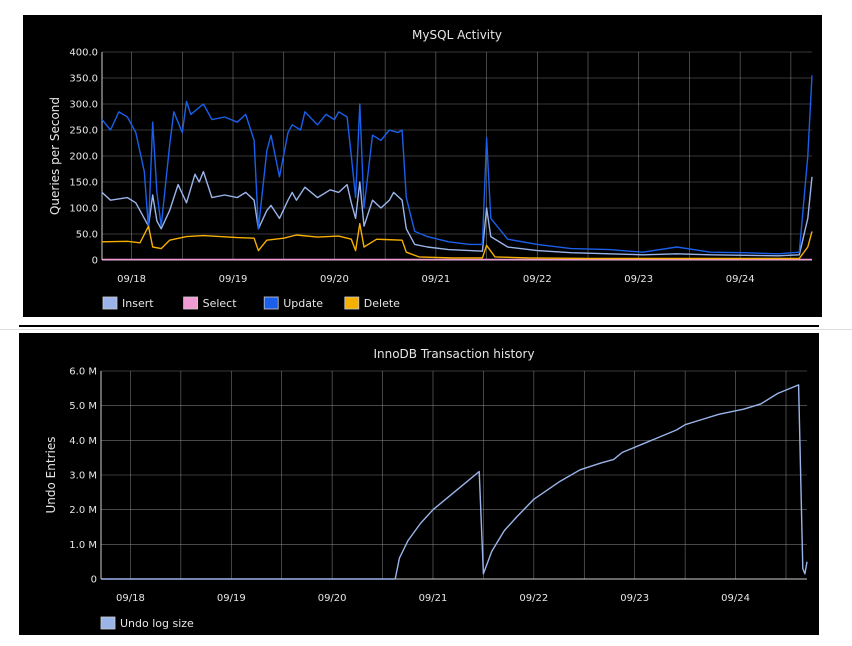 The height and width of the screenshot is (646, 852). Describe the element at coordinates (83, 209) in the screenshot. I see `y-tick-label: 100.0` at that location.